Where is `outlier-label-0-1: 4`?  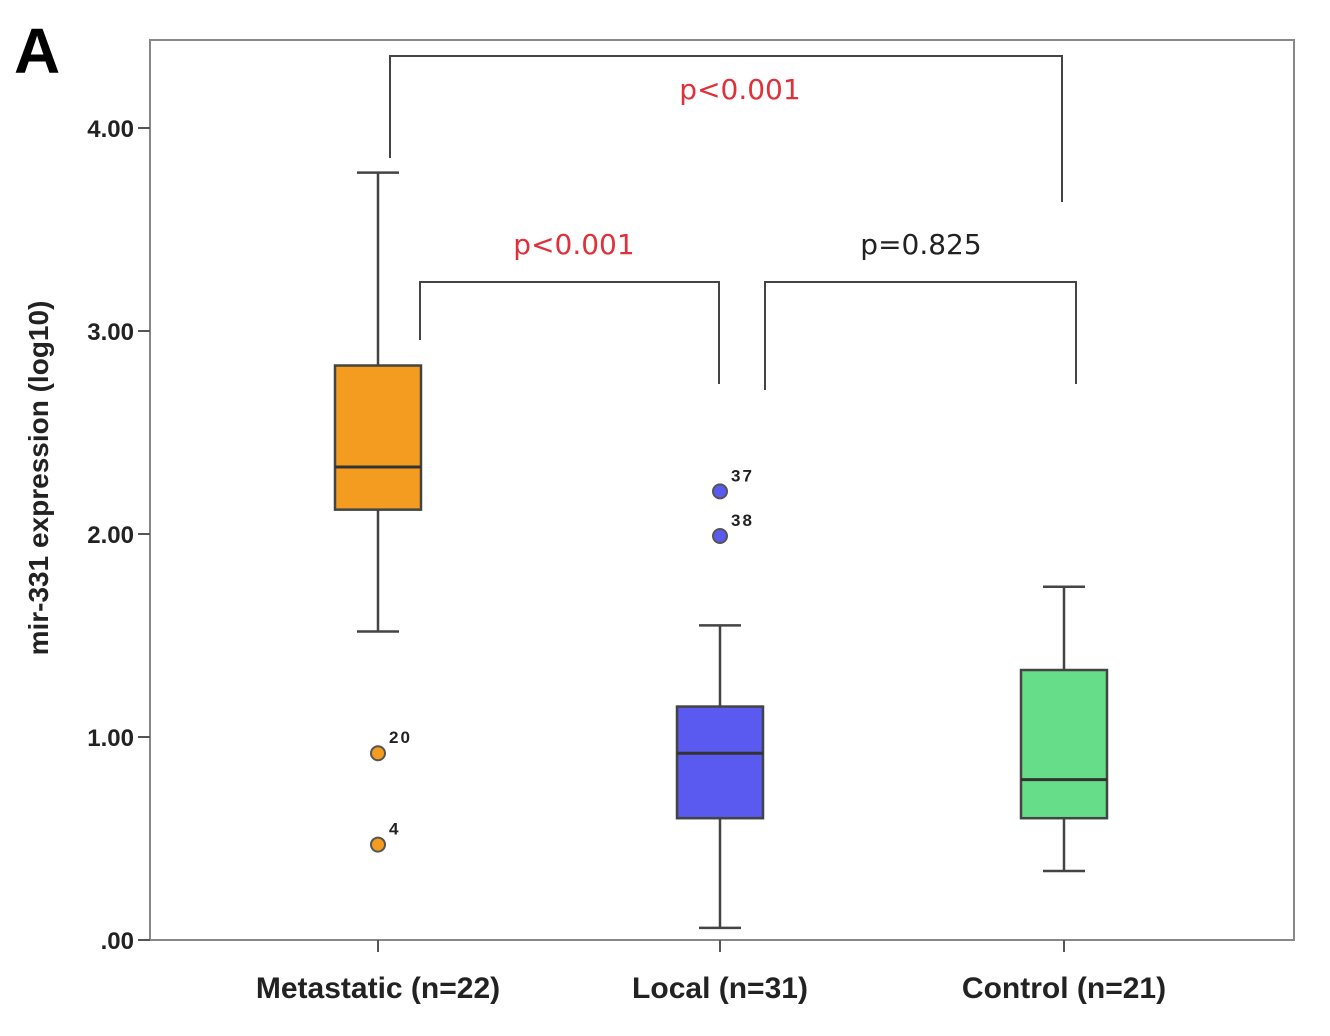
outlier-label-0-1: 4 is located at coordinates (394, 829).